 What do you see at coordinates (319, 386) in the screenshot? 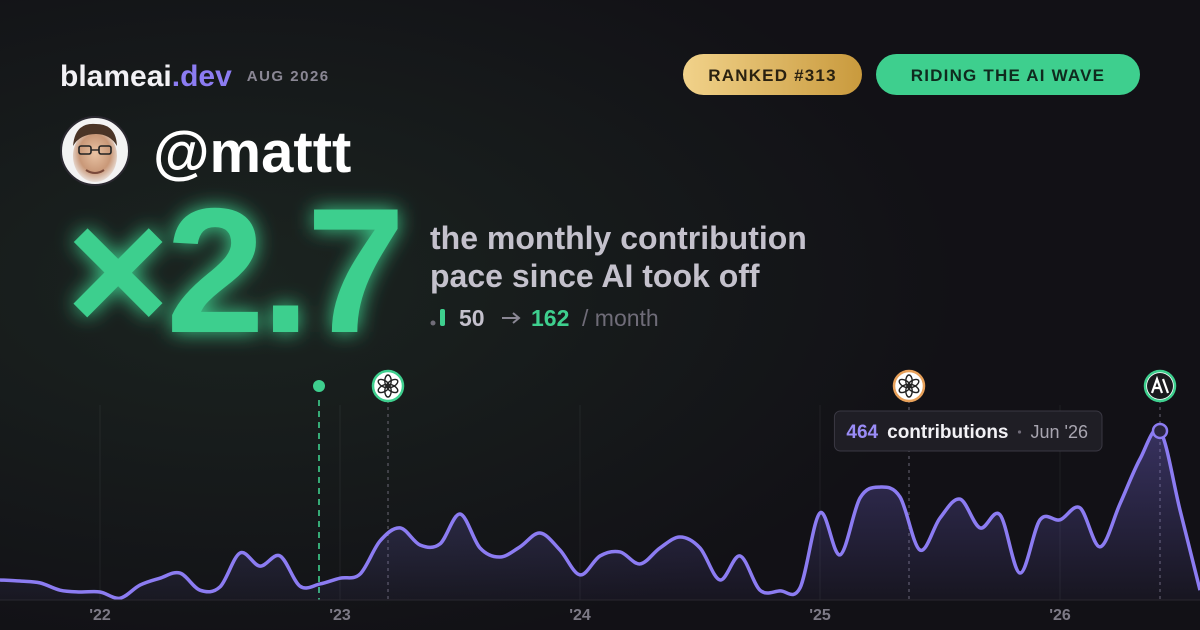
I see `event-dot` at bounding box center [319, 386].